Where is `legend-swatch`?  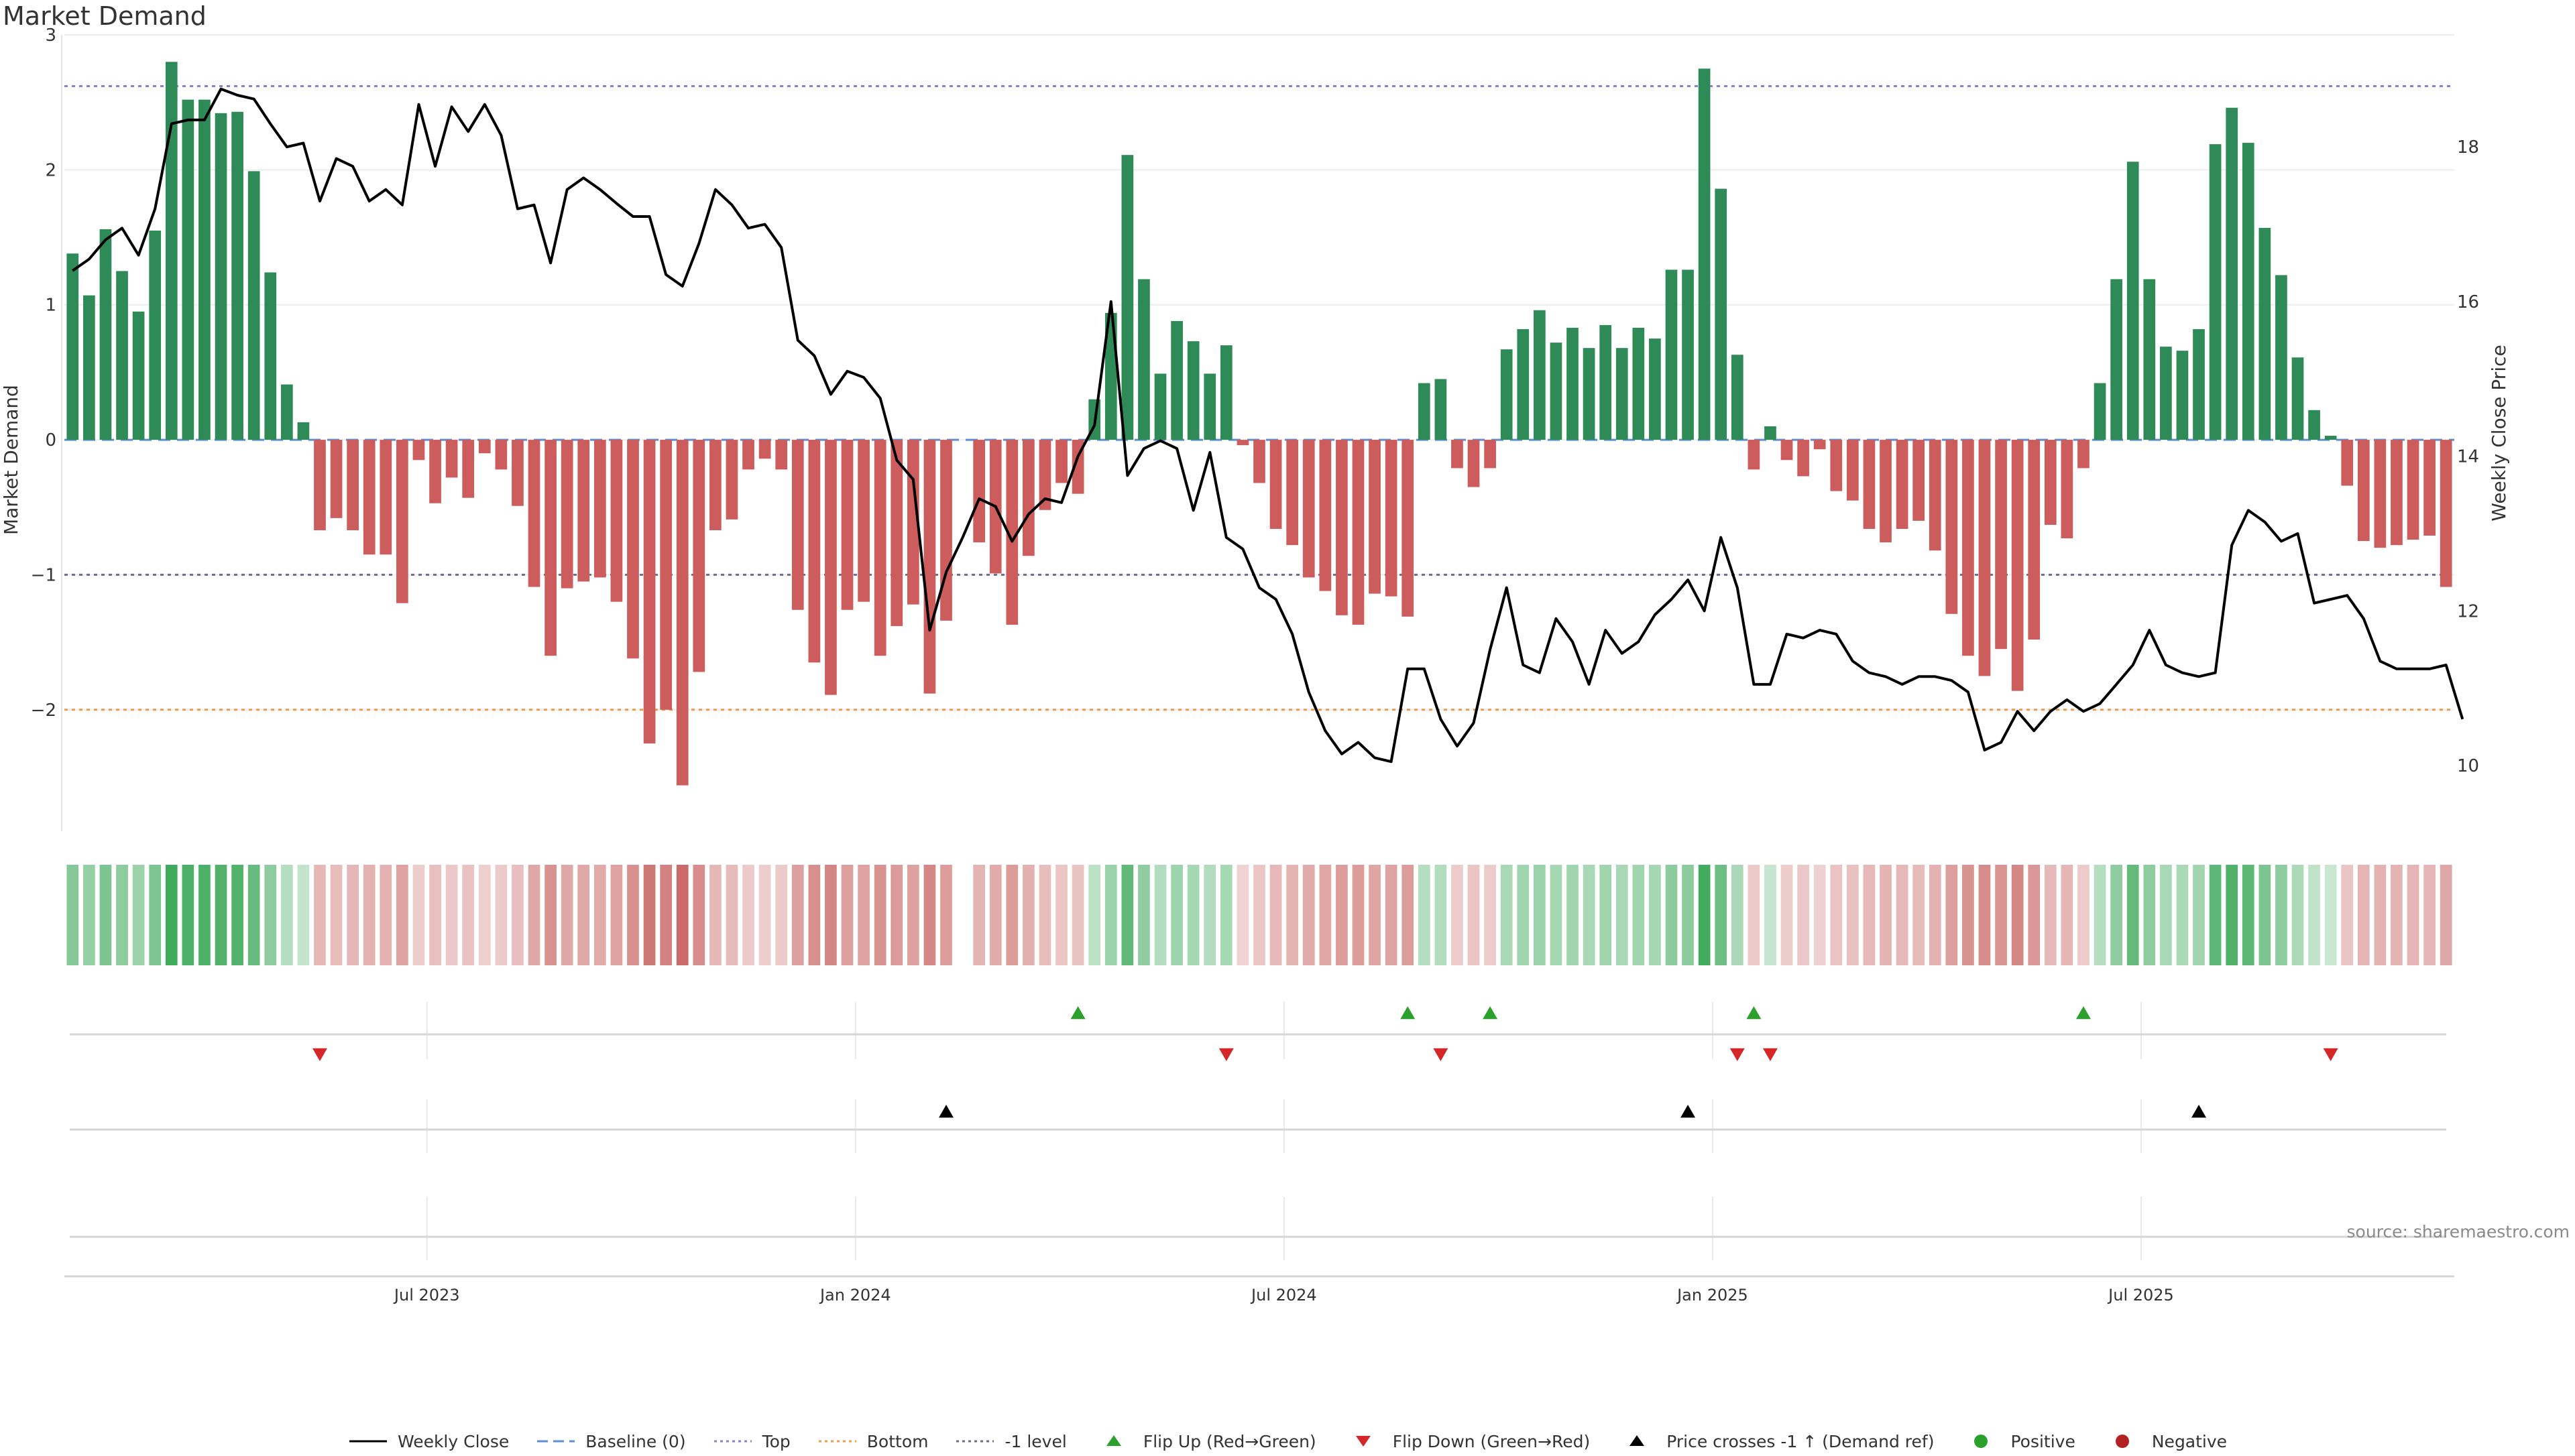 legend-swatch is located at coordinates (2122, 1441).